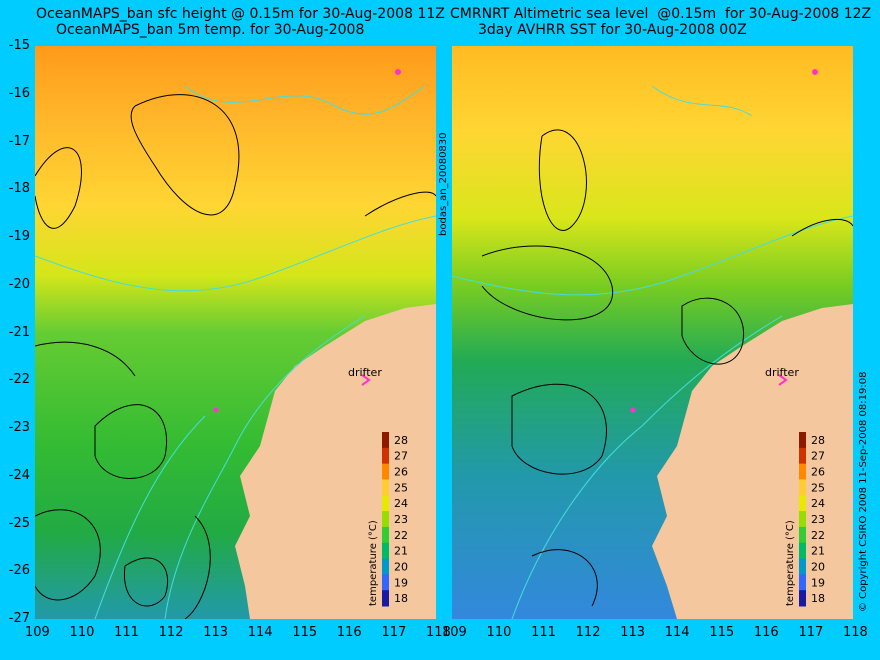 This screenshot has height=660, width=880. Describe the element at coordinates (19, 45) in the screenshot. I see `lat-tick-label: -15` at that location.